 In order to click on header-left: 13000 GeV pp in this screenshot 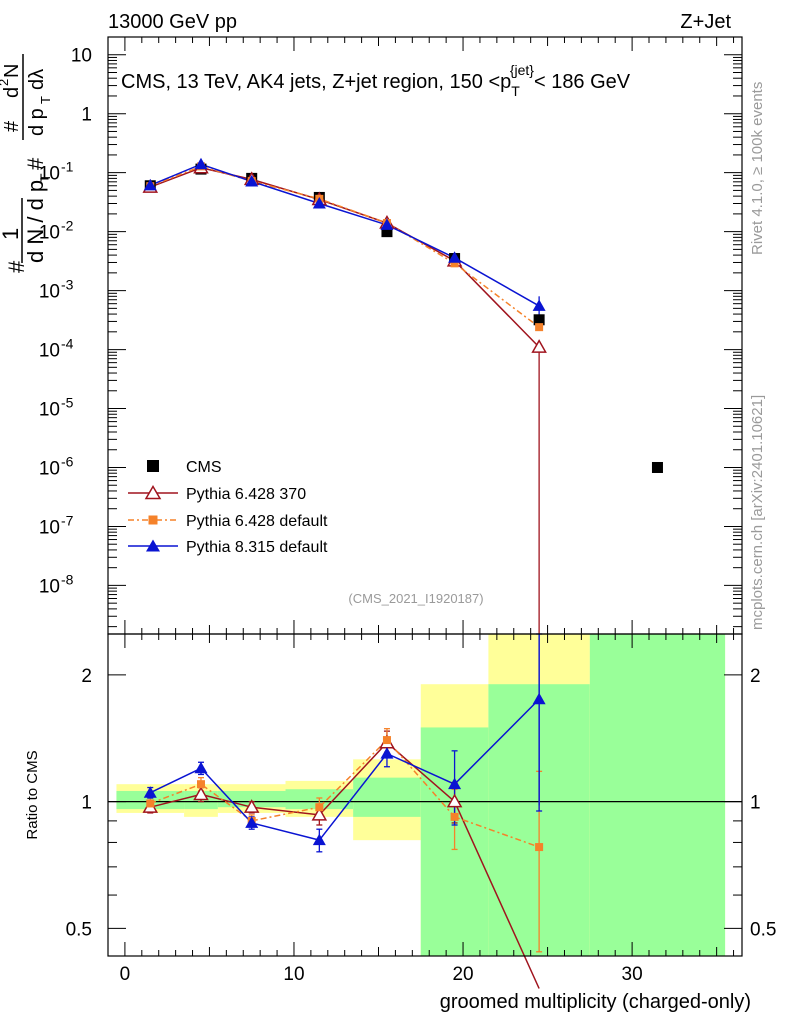, I will do `click(172, 22)`.